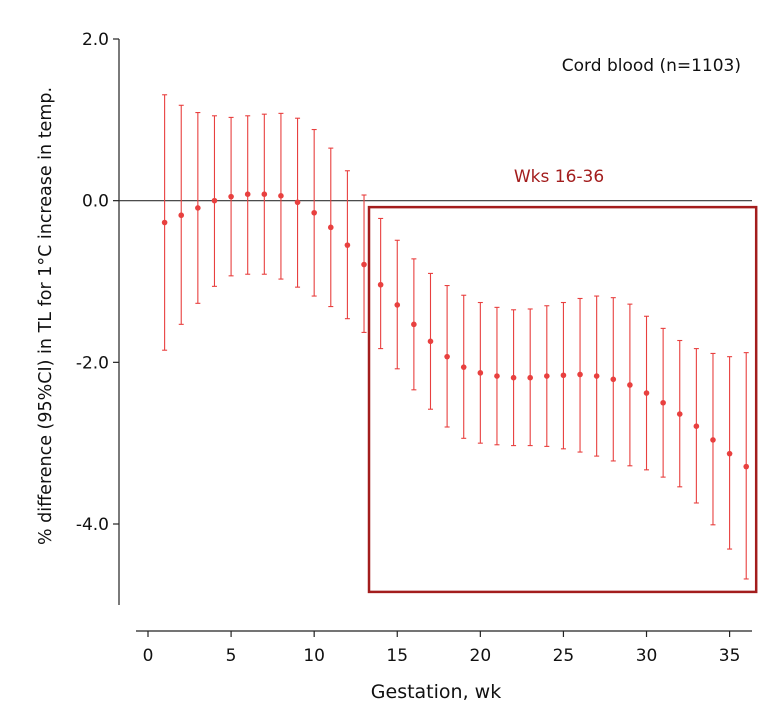 The image size is (767, 708). Describe the element at coordinates (559, 177) in the screenshot. I see `highlight-label: Wks 16-36` at that location.